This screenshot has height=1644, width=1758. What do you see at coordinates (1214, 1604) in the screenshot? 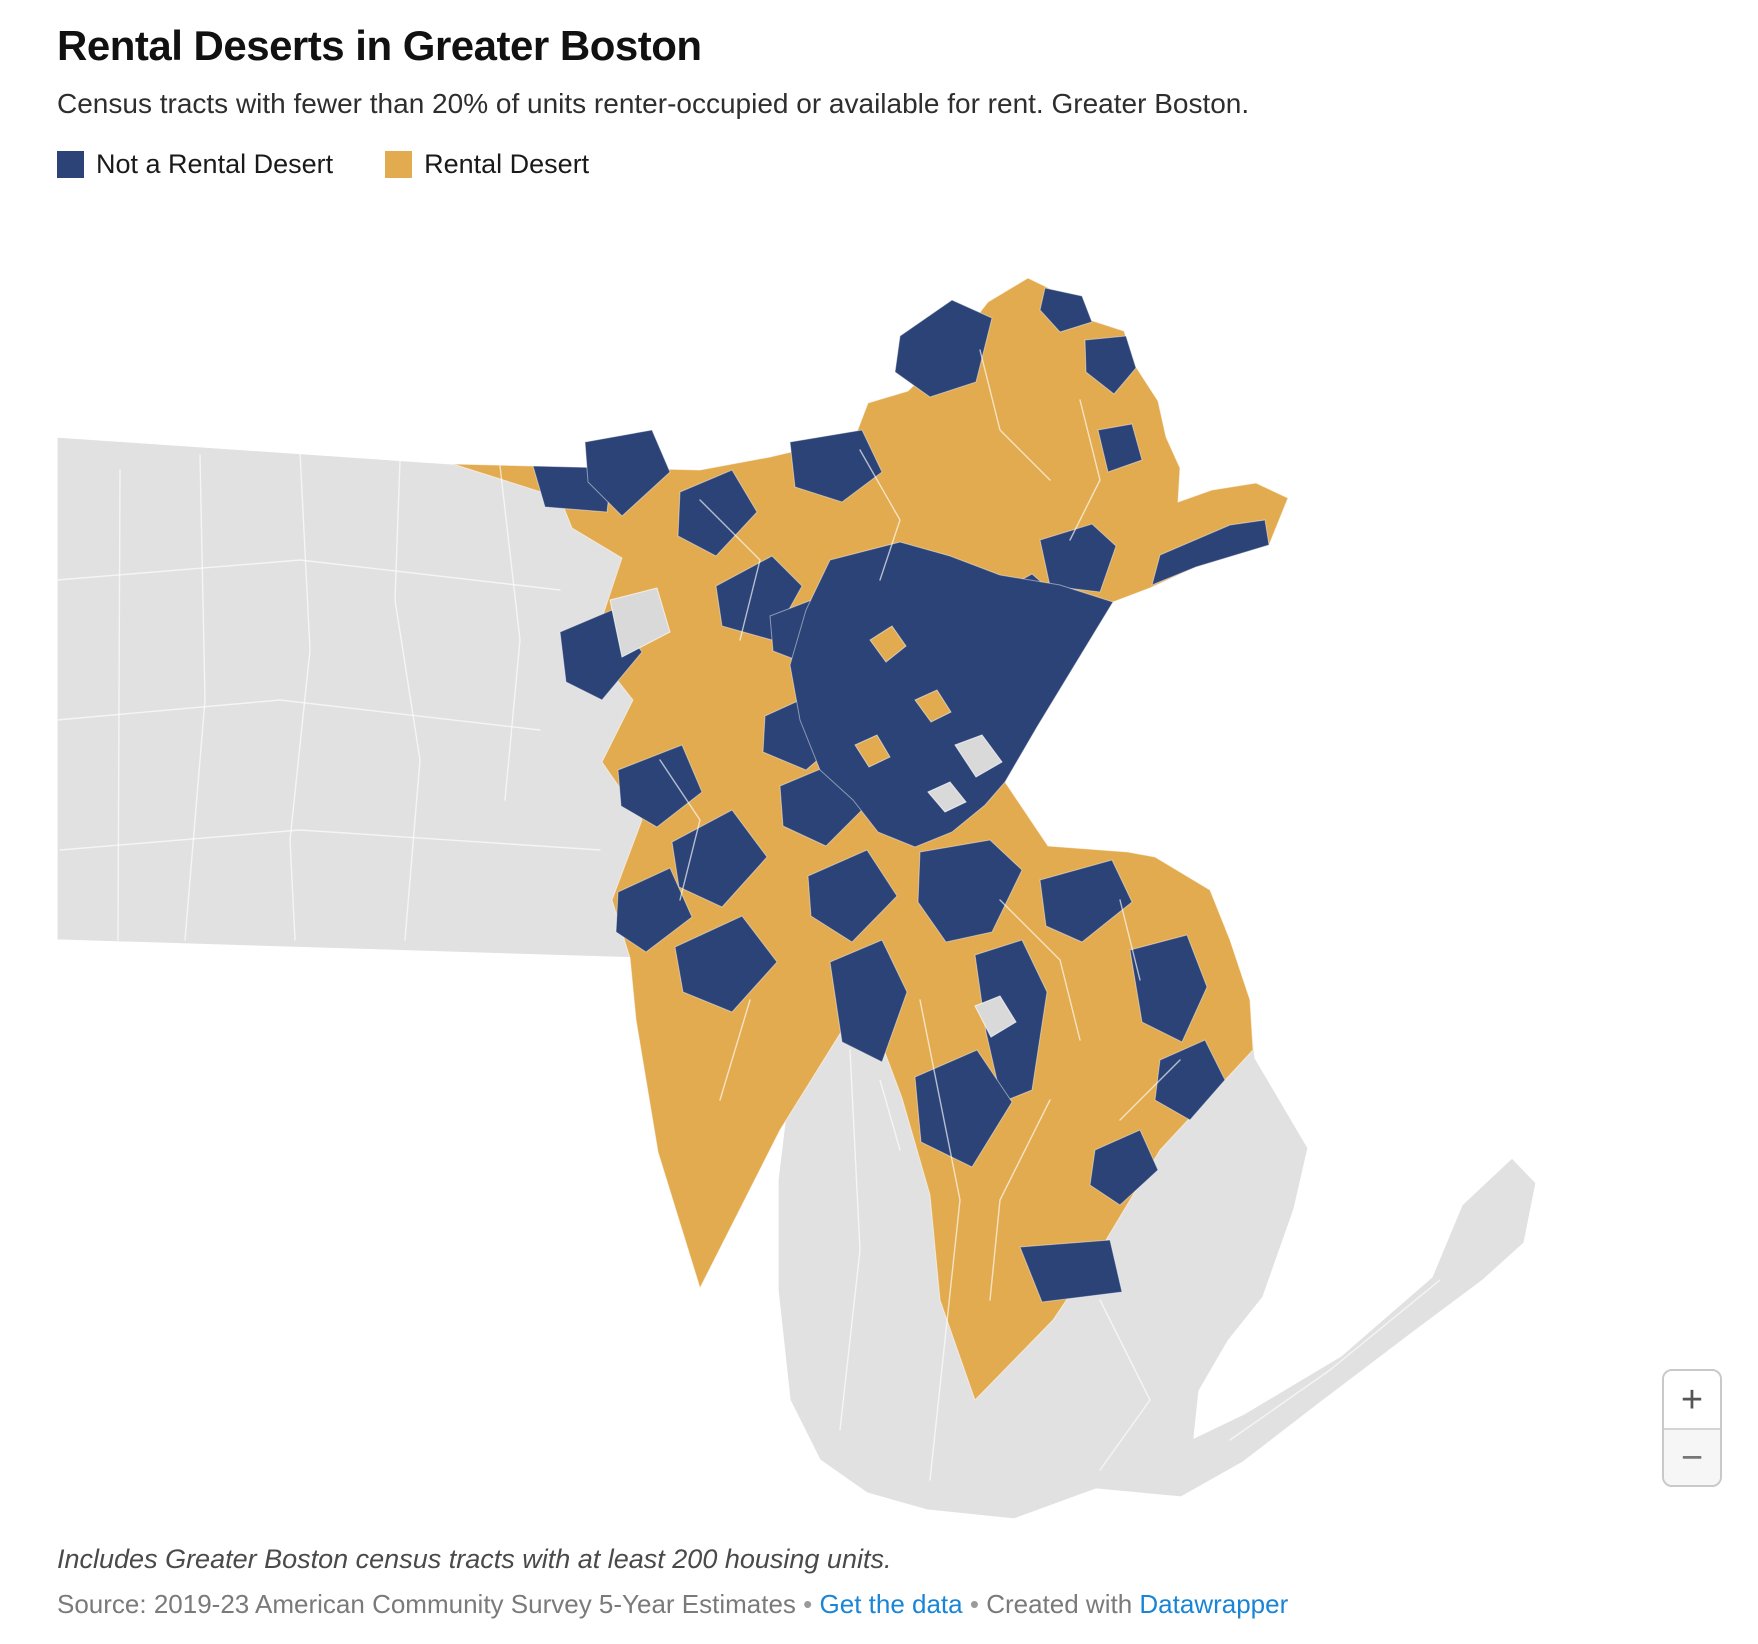
I see `datawrapper-link: Datawrapper` at bounding box center [1214, 1604].